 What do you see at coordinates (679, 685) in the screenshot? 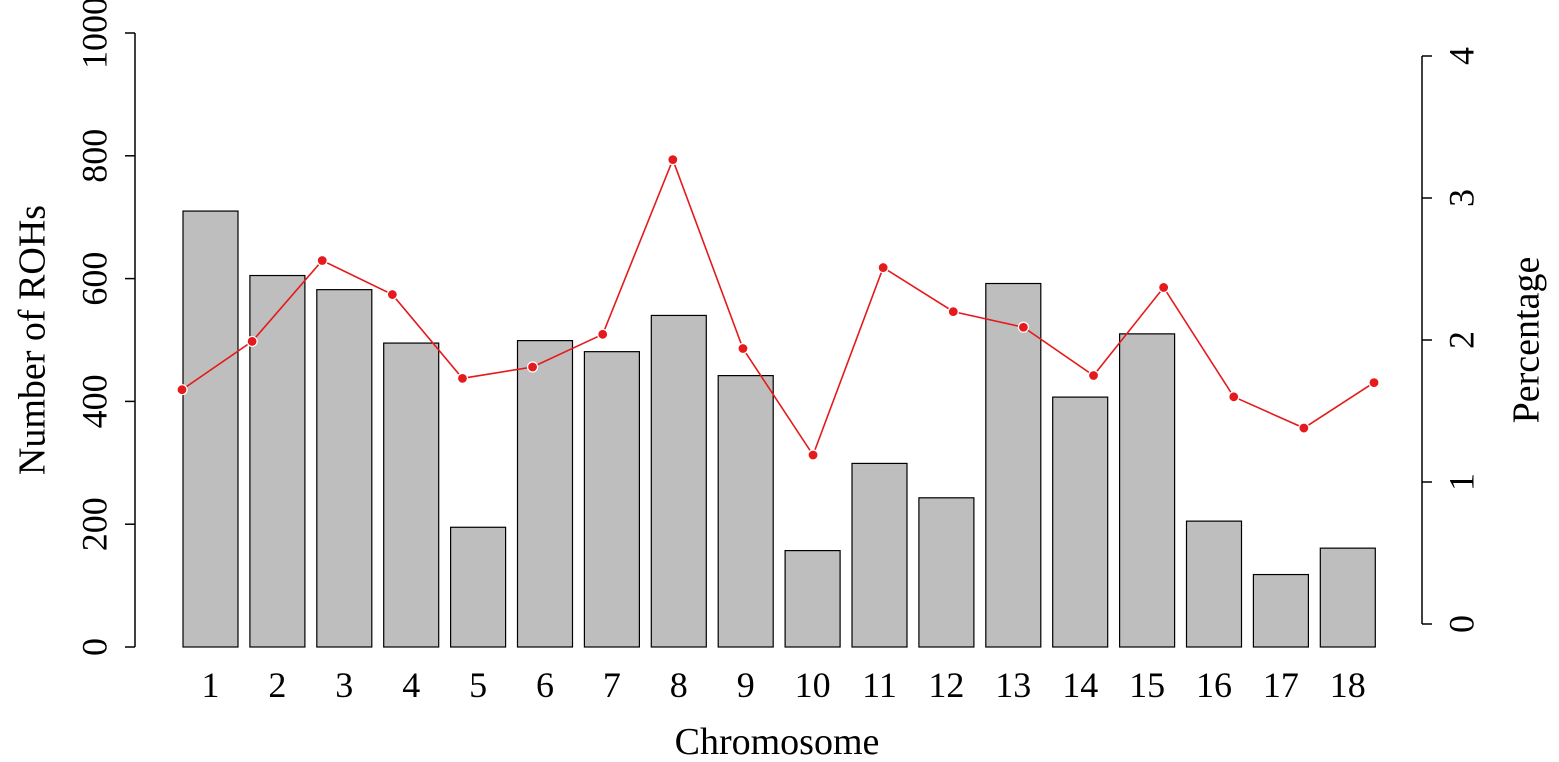
I see `x-axis-tick-label: 8` at bounding box center [679, 685].